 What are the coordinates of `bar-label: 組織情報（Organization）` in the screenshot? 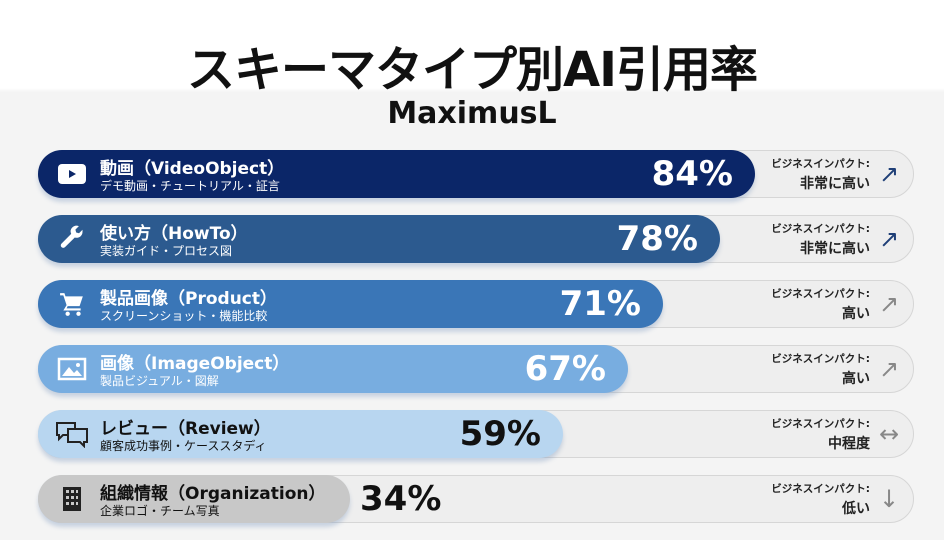 It's located at (213, 494).